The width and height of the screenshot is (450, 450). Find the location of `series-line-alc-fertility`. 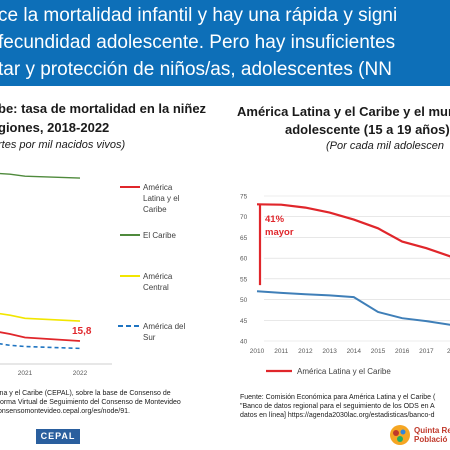

series-line-alc-fertility is located at coordinates (353, 230).